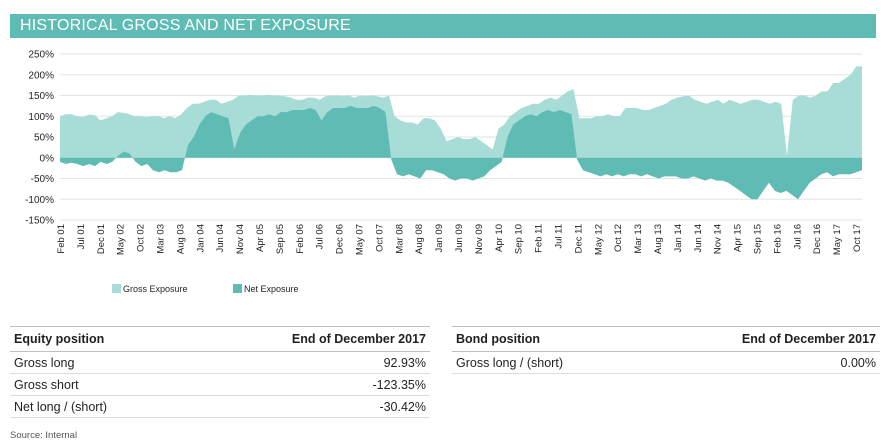 The width and height of the screenshot is (890, 448). I want to click on x-tick-label: Apr 05, so click(260, 238).